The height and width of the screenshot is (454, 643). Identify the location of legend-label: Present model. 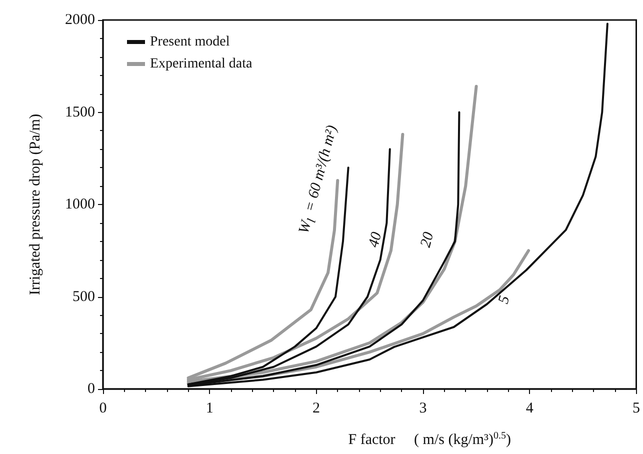
(190, 42).